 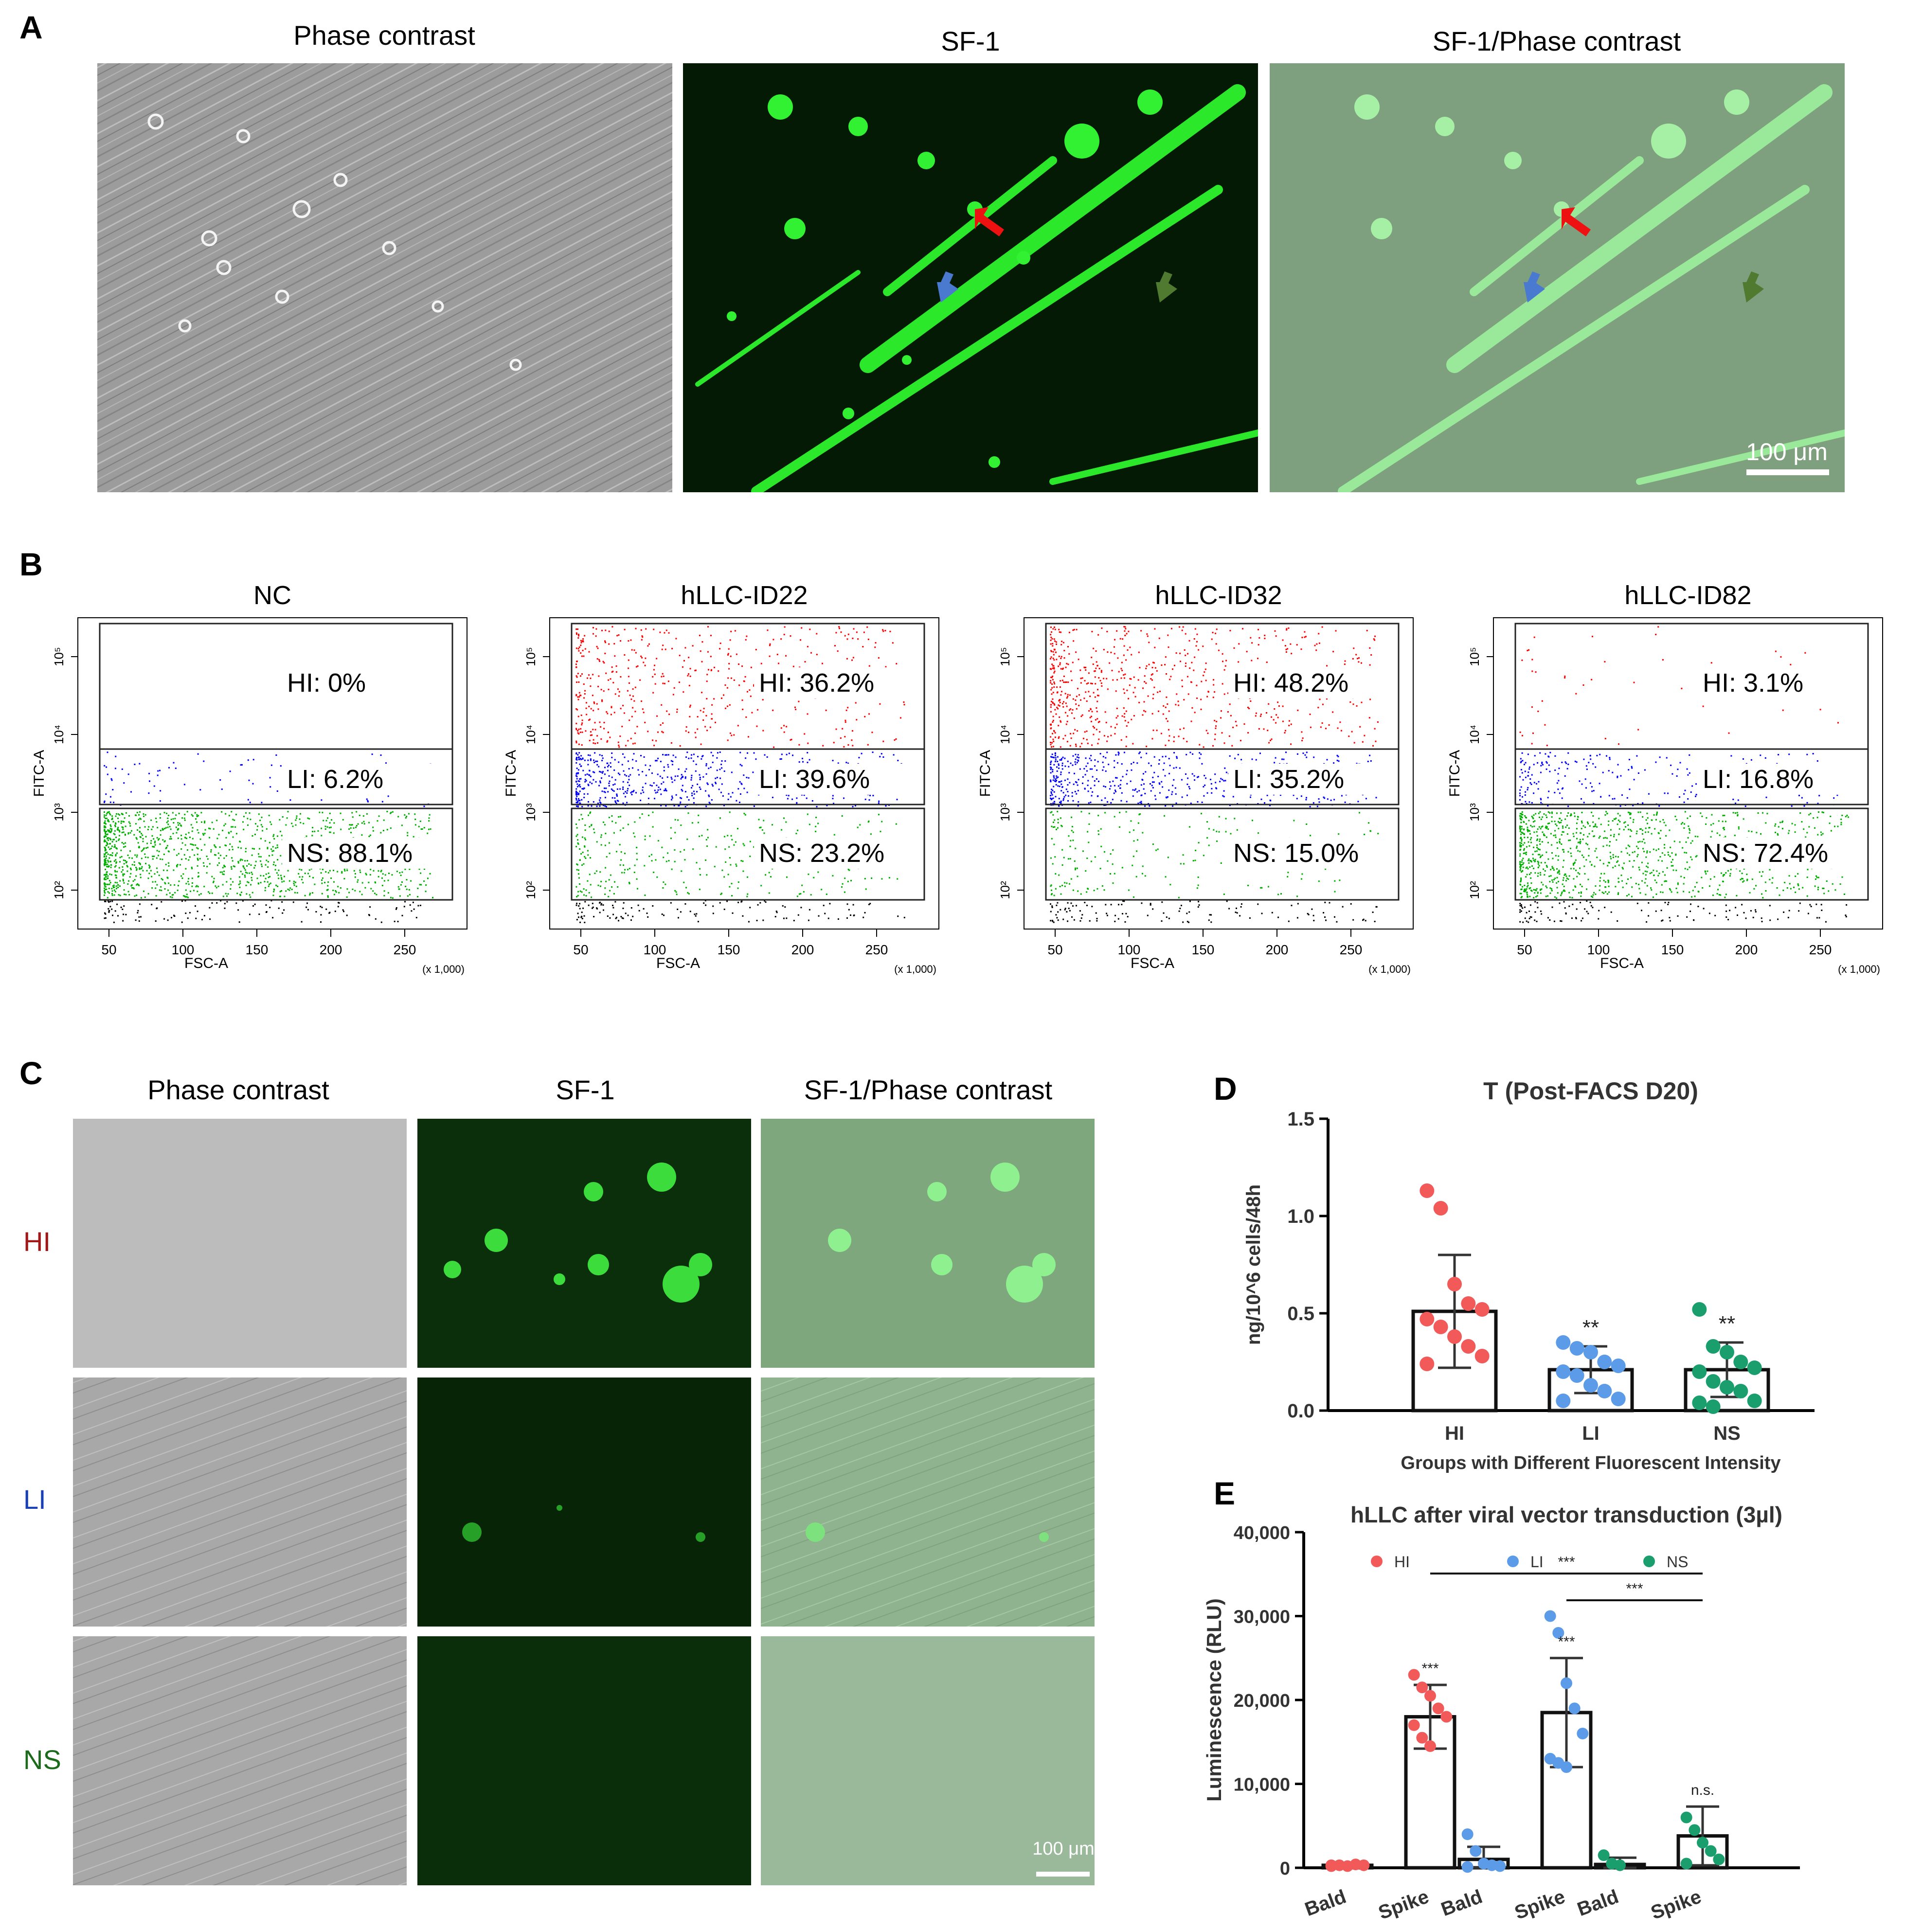 What do you see at coordinates (877, 949) in the screenshot?
I see `flow-x-tick-label: 250` at bounding box center [877, 949].